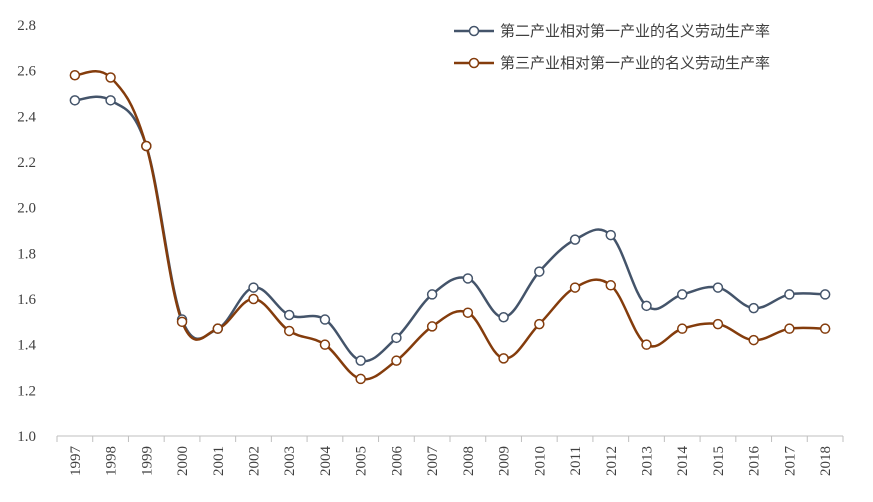 This screenshot has height=502, width=873. I want to click on x-tick-label: 2015, so click(719, 461).